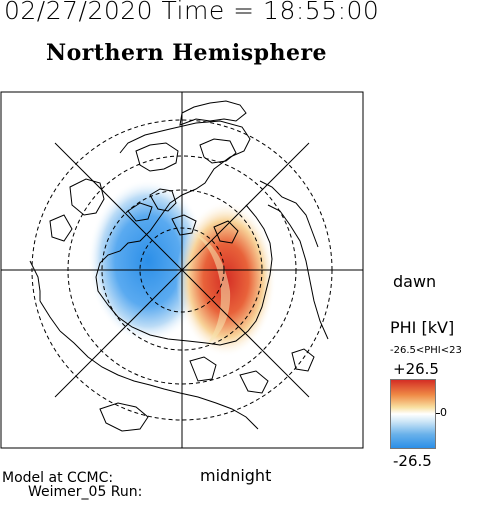 Image resolution: width=484 pixels, height=508 pixels. I want to click on colorbar-title: PHI [kV], so click(422, 327).